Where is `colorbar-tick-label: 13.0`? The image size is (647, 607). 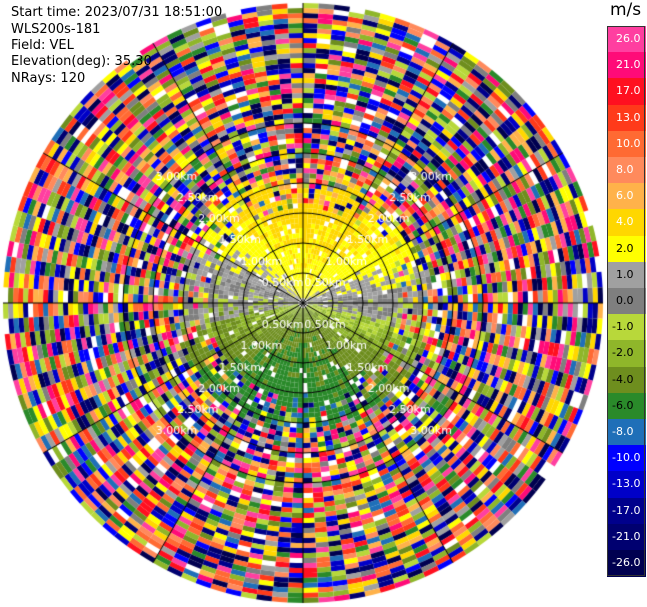
colorbar-tick-label: 13.0 is located at coordinates (628, 117).